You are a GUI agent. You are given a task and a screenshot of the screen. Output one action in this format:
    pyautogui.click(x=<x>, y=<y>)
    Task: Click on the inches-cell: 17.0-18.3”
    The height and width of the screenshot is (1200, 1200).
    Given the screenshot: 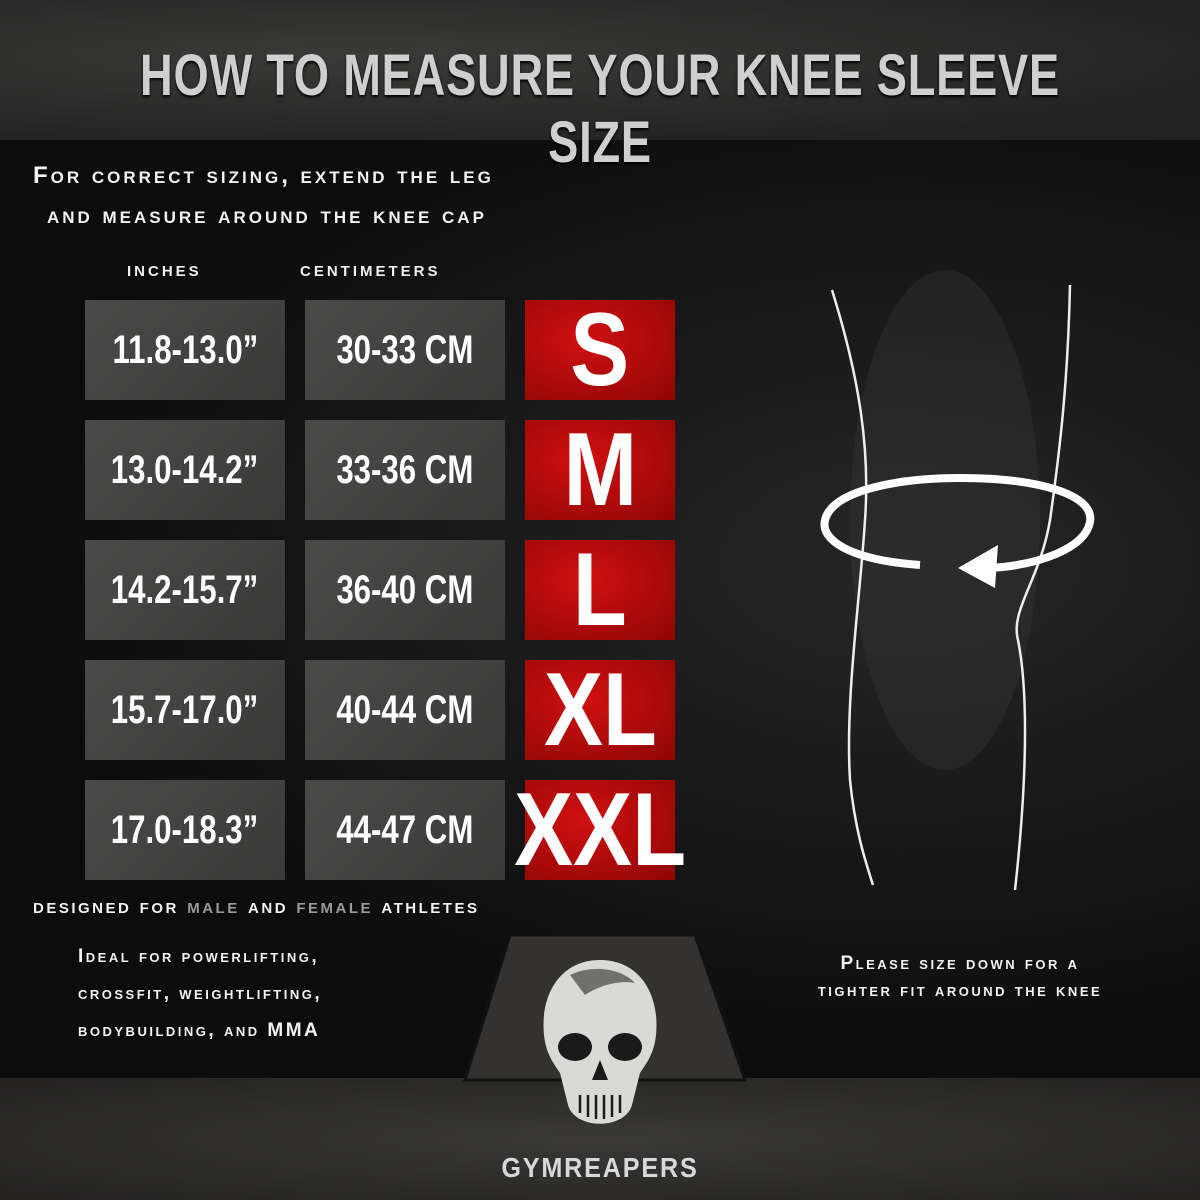 What is the action you would take?
    pyautogui.click(x=185, y=830)
    